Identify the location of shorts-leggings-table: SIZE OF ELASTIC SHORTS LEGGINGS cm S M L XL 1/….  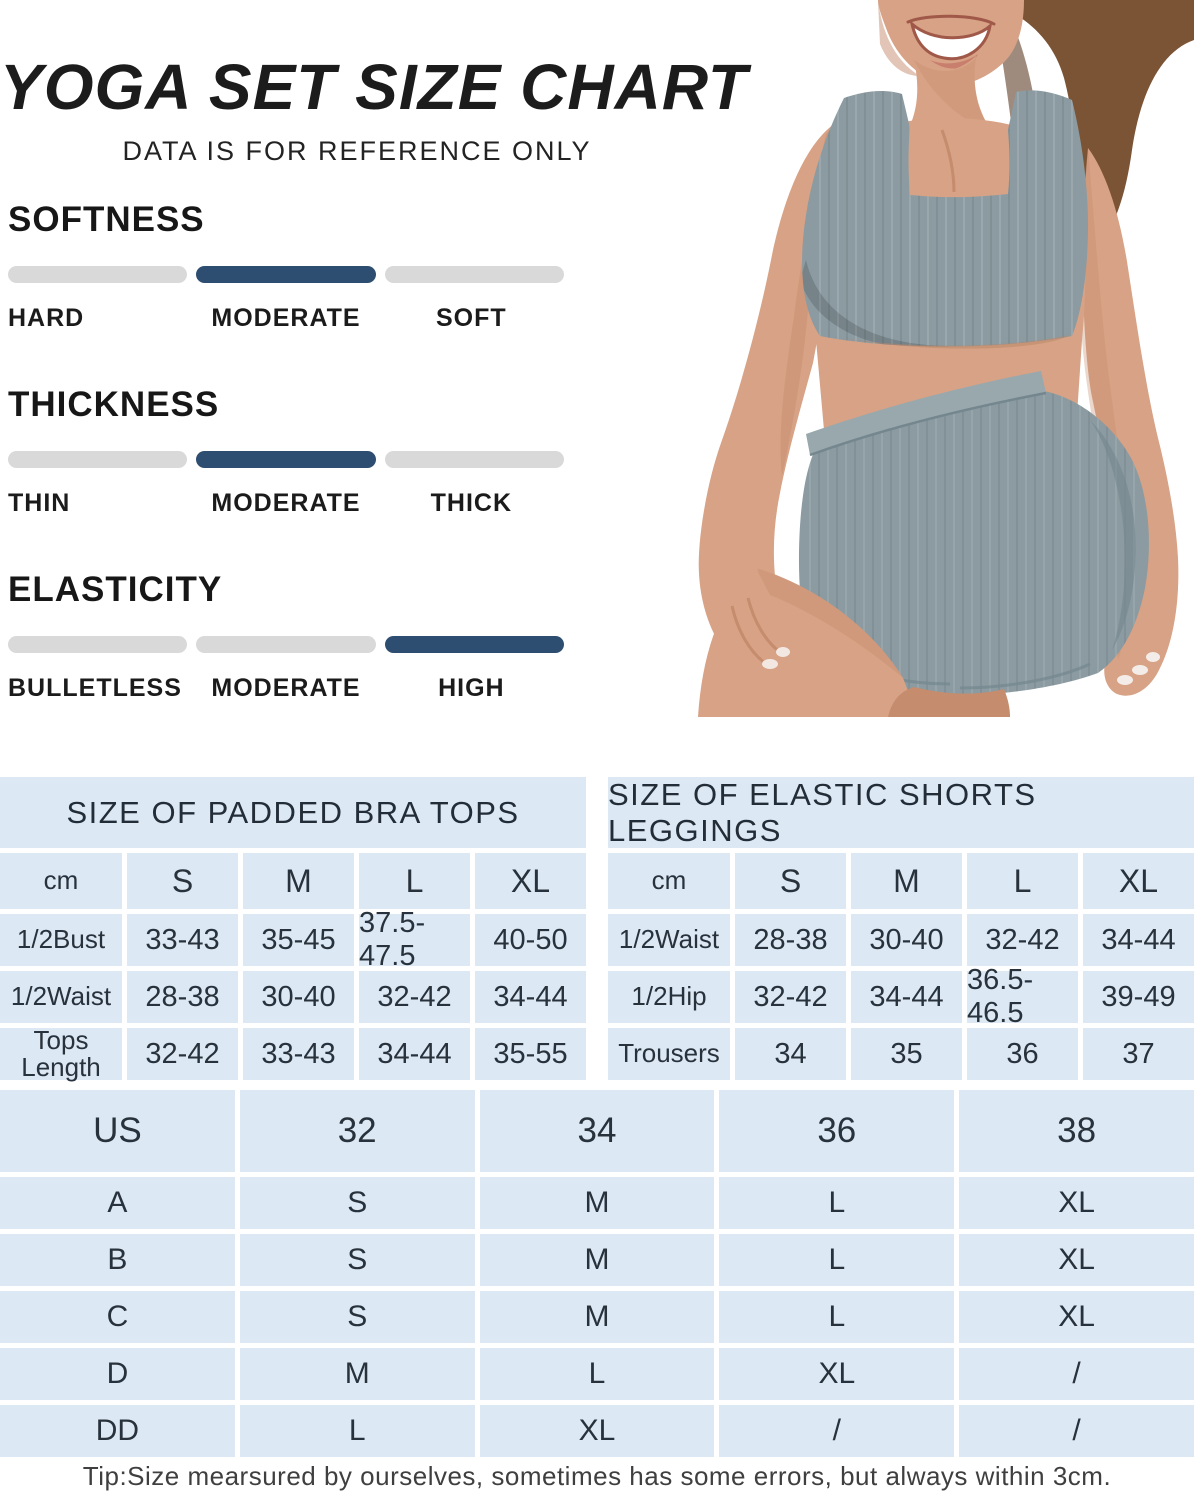
(901, 928).